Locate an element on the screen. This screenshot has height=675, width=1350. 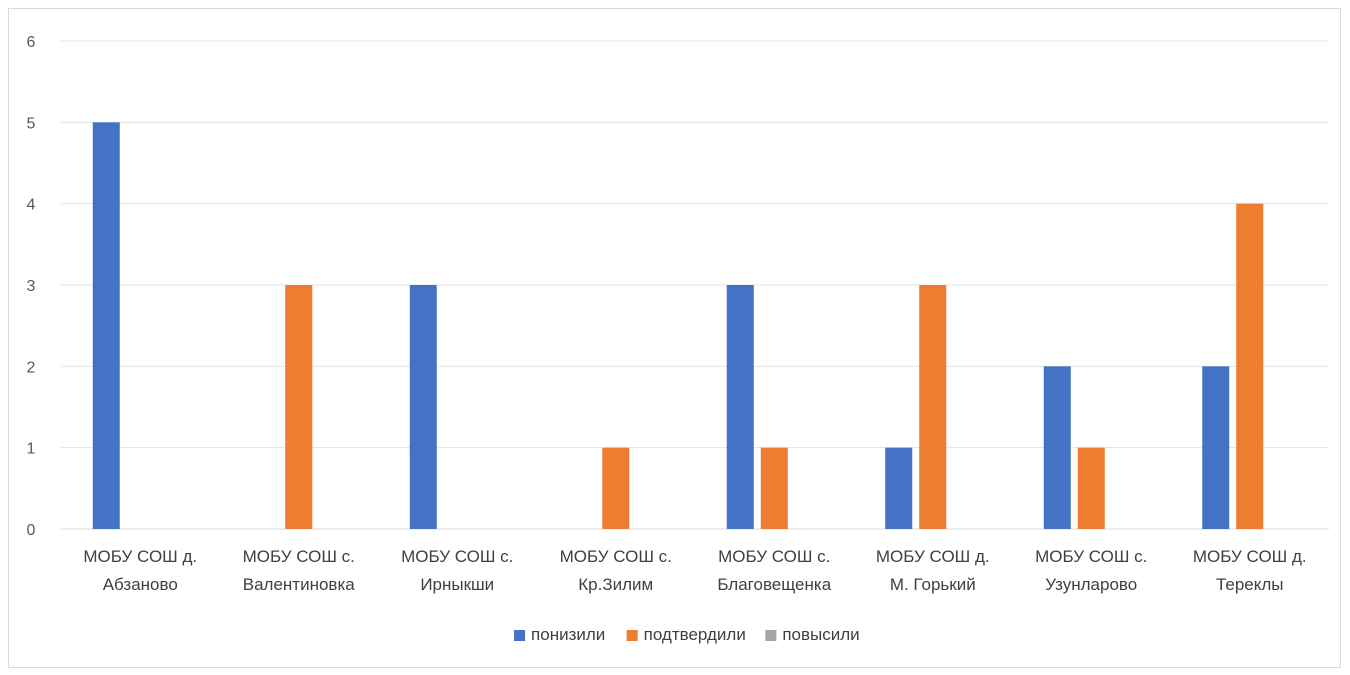
x-category-label: Кр.Зилим is located at coordinates (615, 584).